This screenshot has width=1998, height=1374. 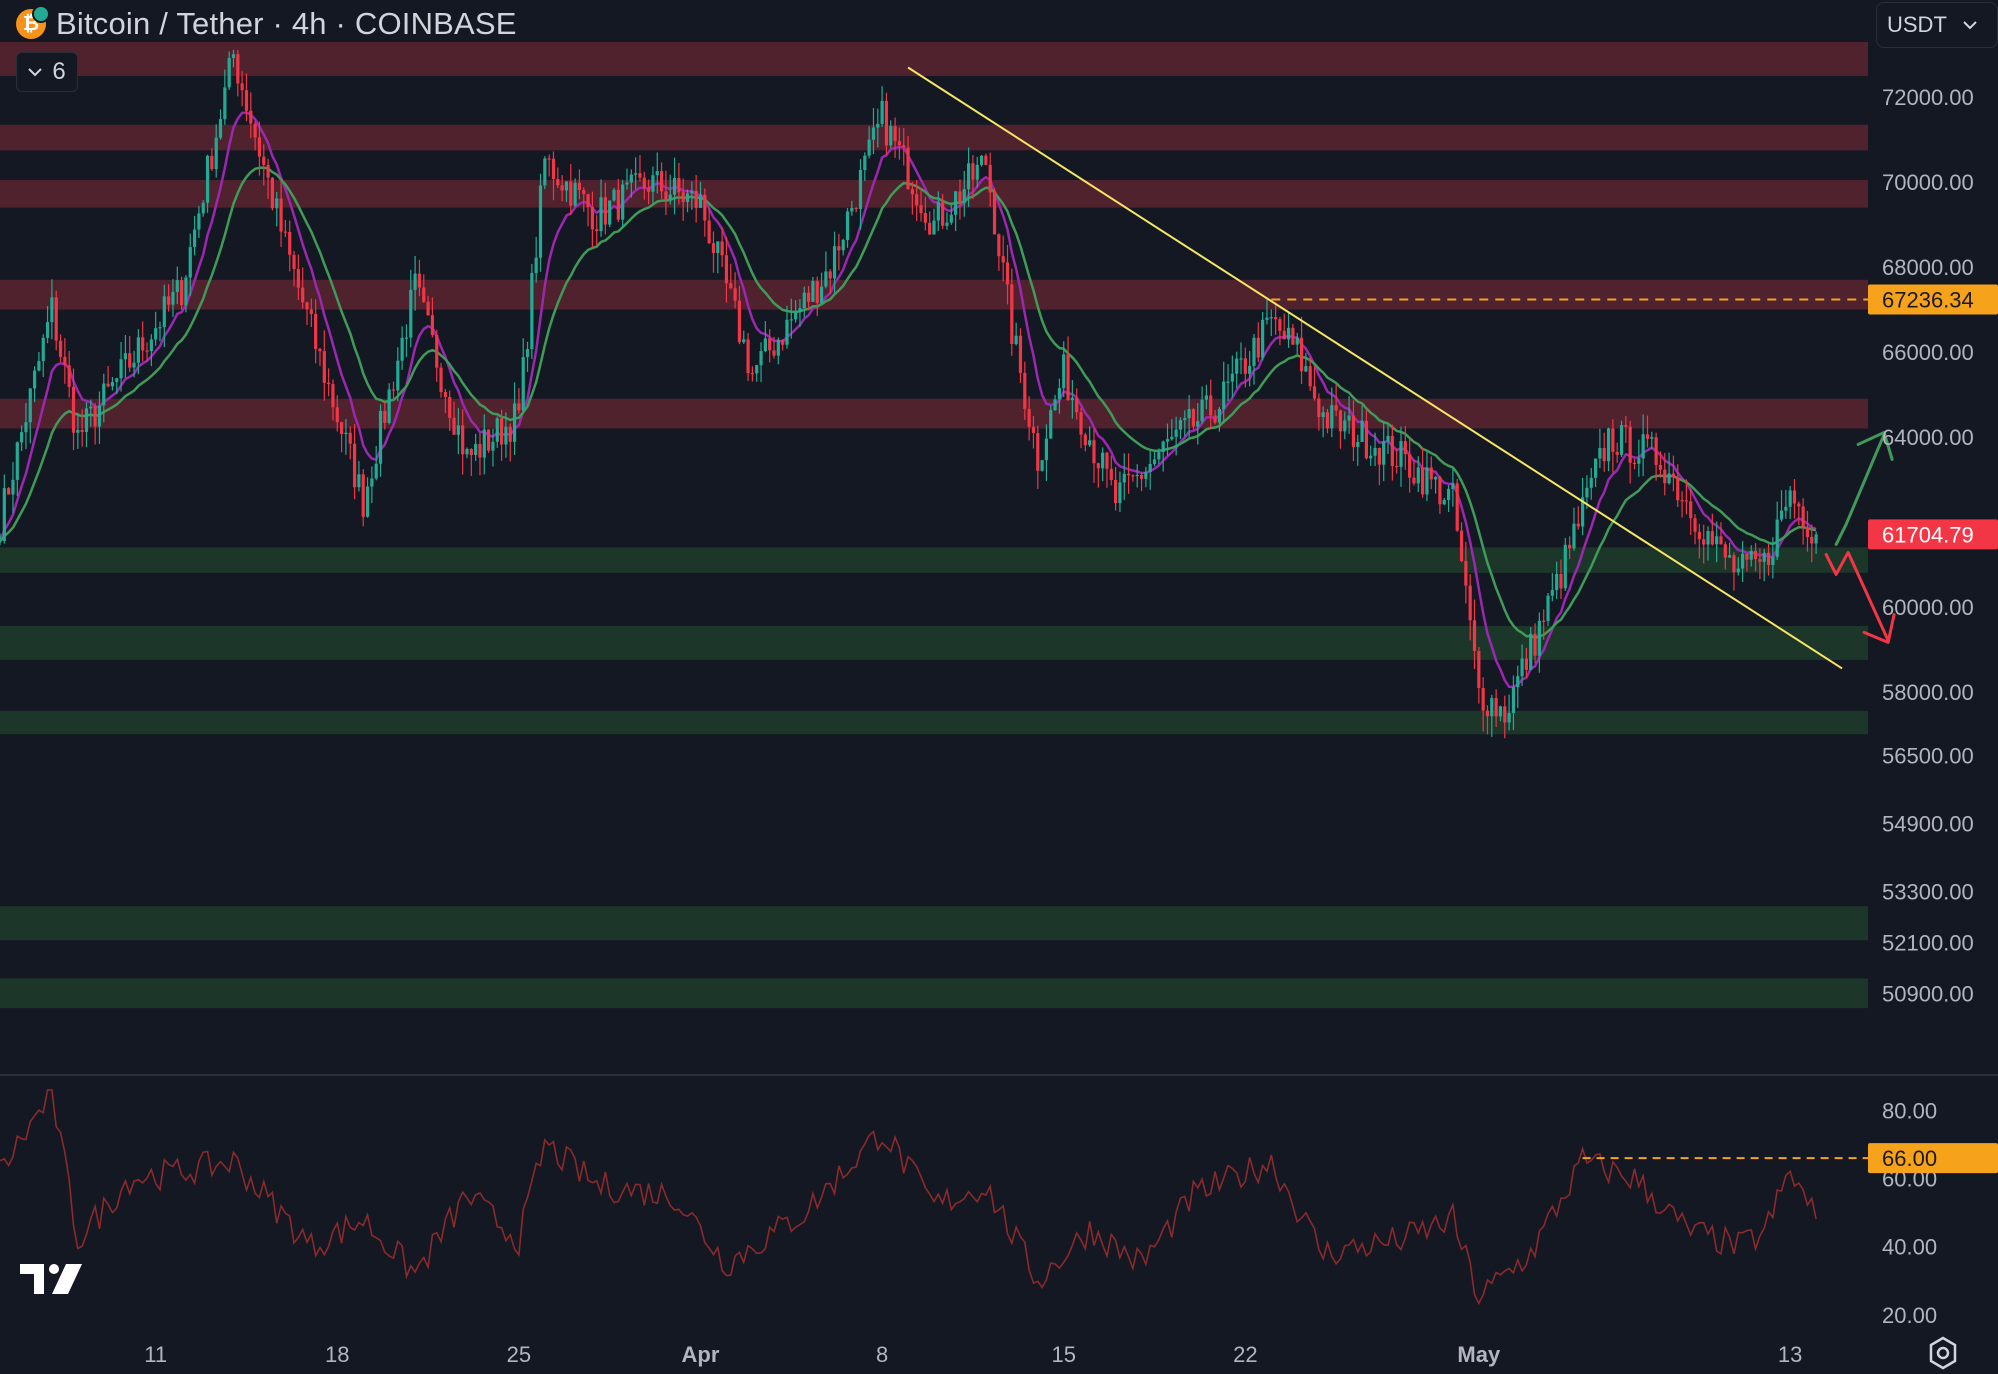 I want to click on symbol-header: ₿ Bitcoin / Tether · 4h · COINBASE, so click(x=266, y=24).